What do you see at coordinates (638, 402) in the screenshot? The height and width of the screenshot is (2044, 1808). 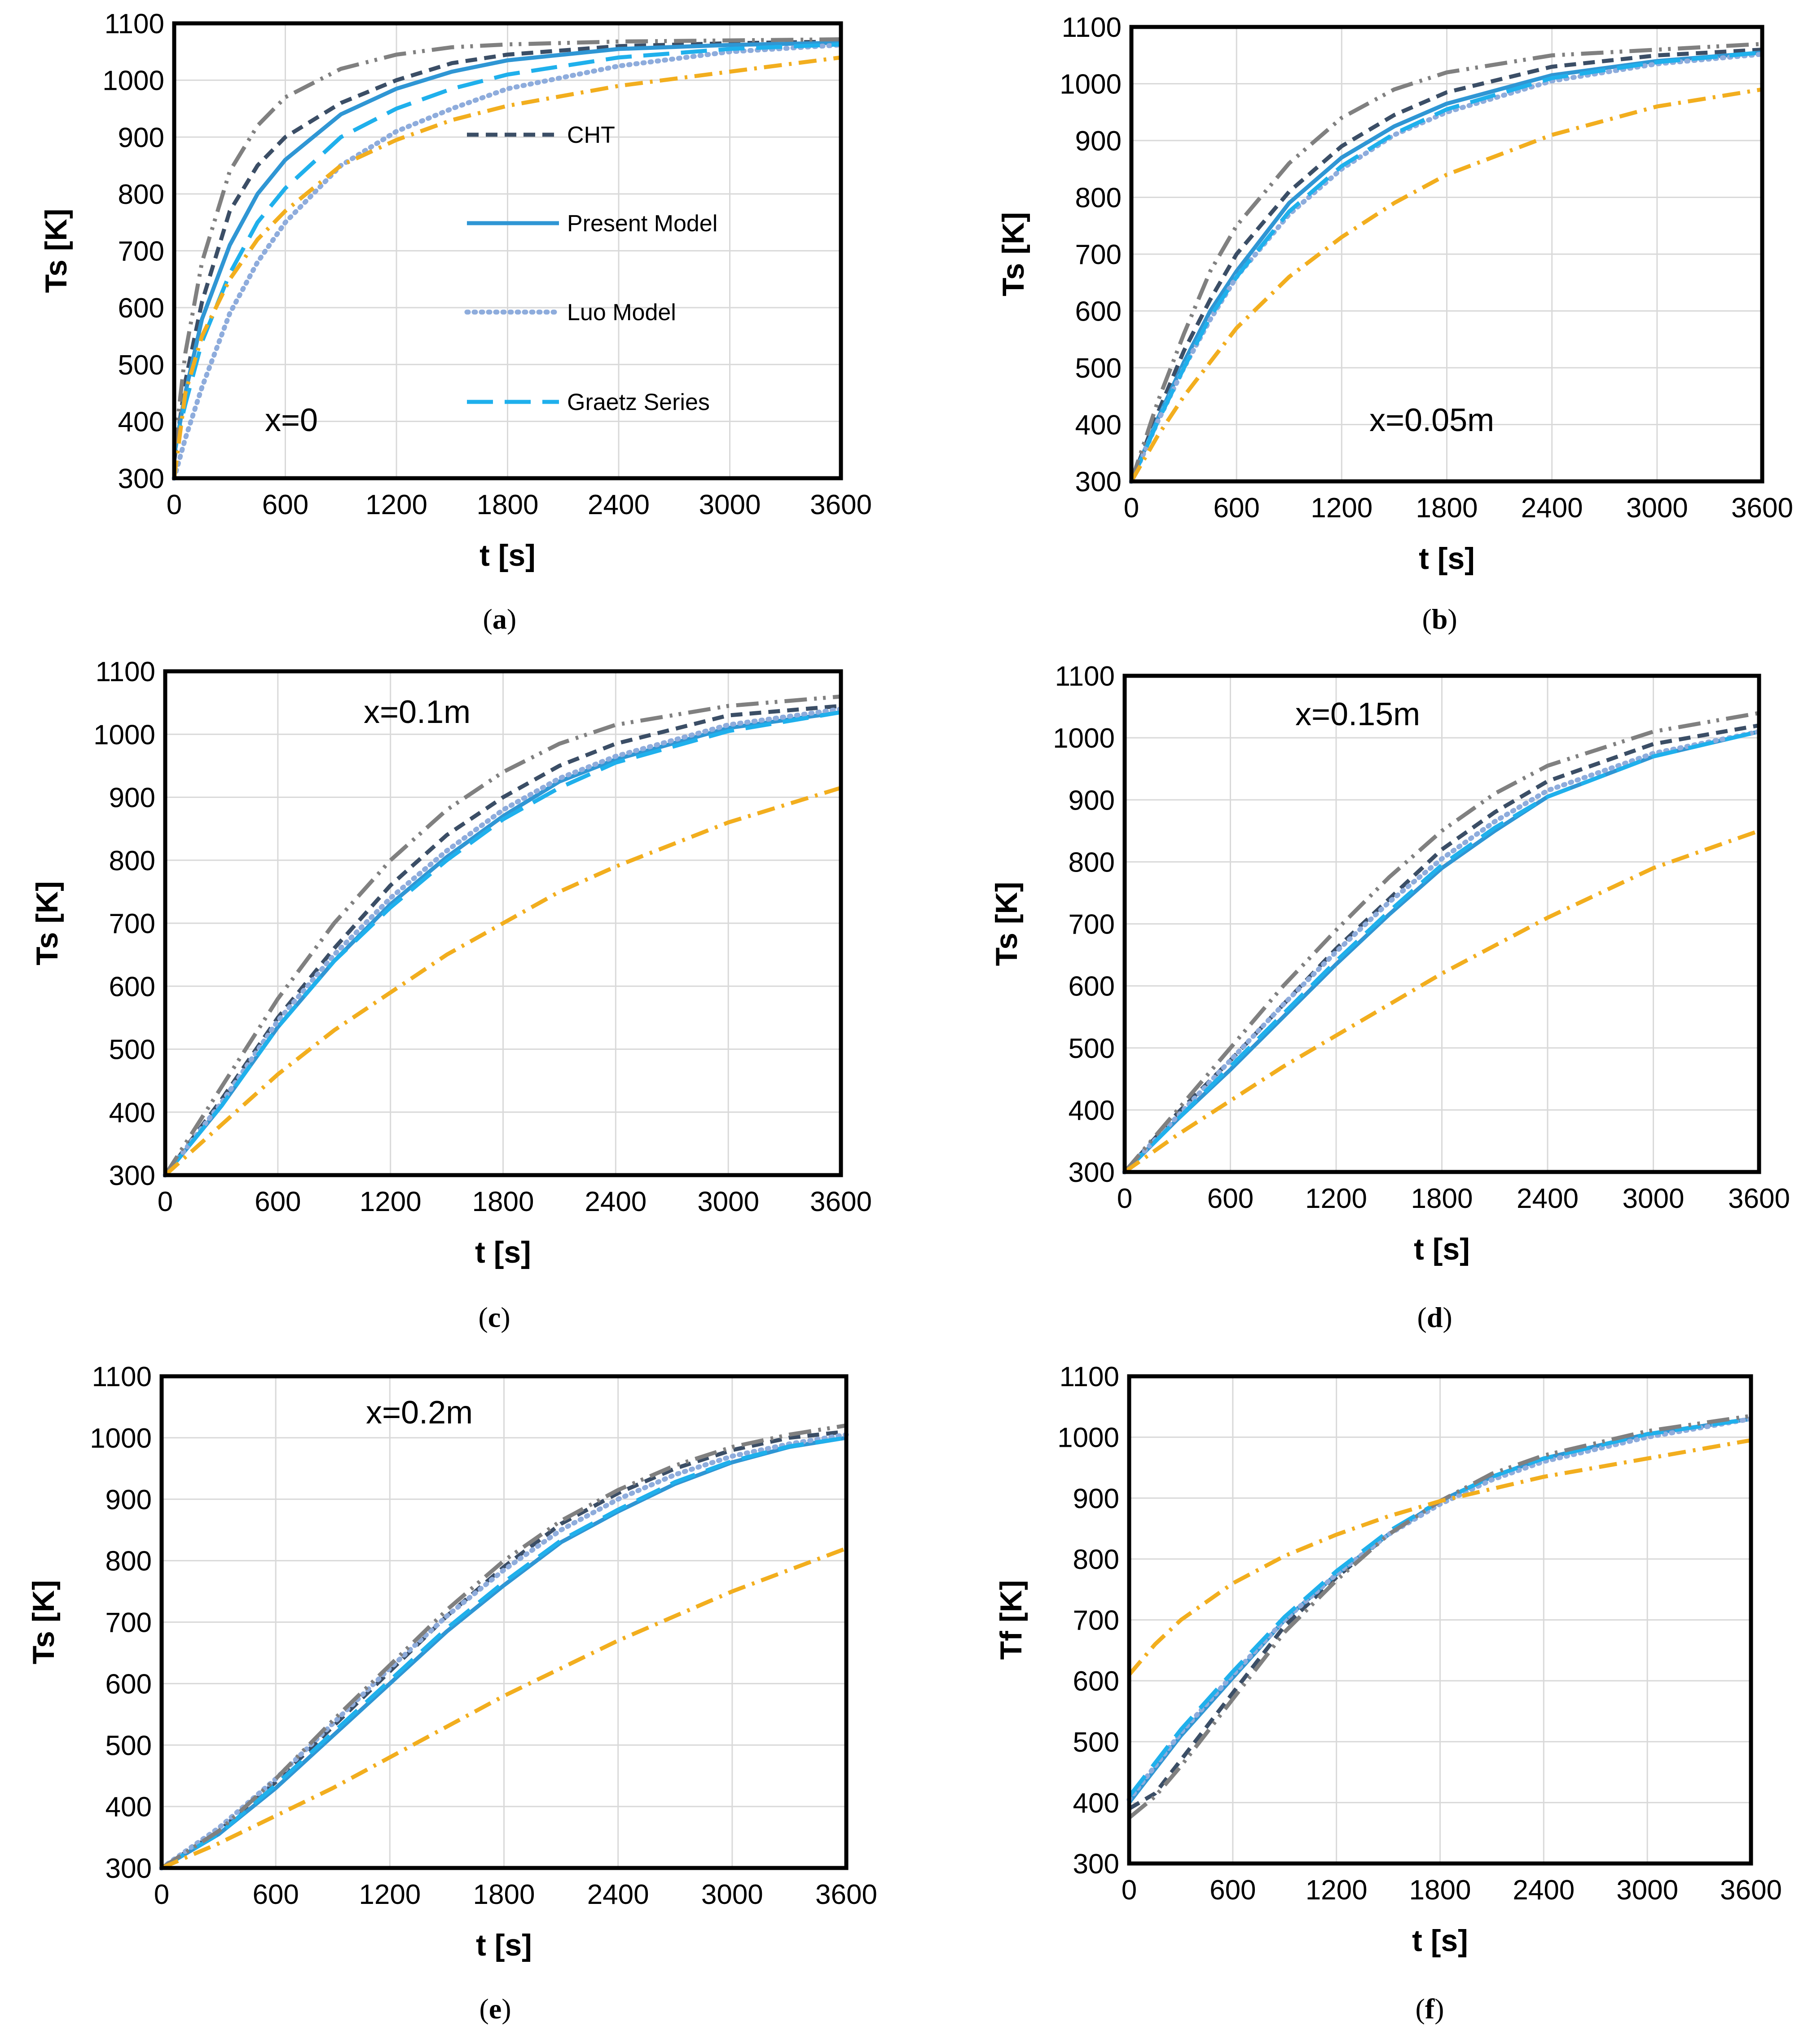 I see `legend-entry: Graetz Series` at bounding box center [638, 402].